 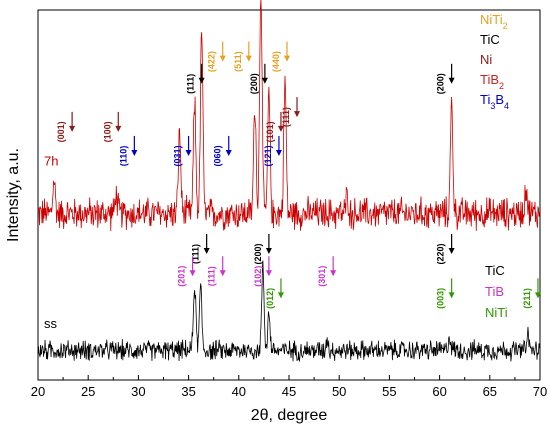 I want to click on peak-annotation-label: (003), so click(x=441, y=298).